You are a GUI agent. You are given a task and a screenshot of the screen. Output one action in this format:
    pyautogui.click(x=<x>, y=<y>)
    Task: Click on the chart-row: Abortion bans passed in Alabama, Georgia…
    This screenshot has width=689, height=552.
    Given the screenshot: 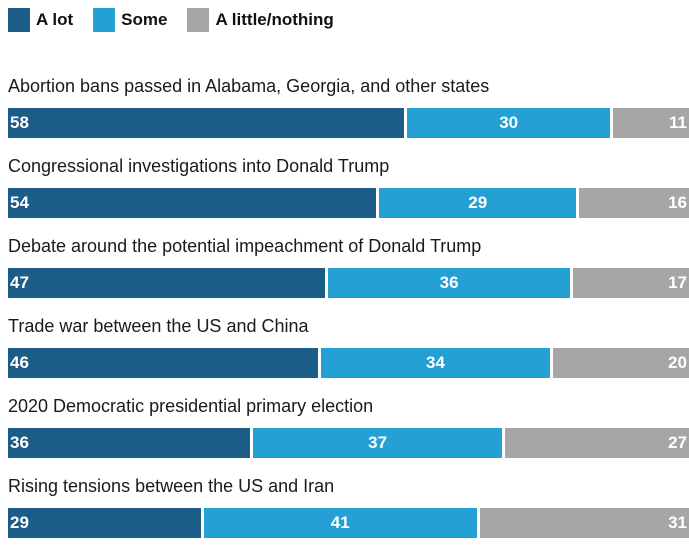 What is the action you would take?
    pyautogui.click(x=348, y=110)
    